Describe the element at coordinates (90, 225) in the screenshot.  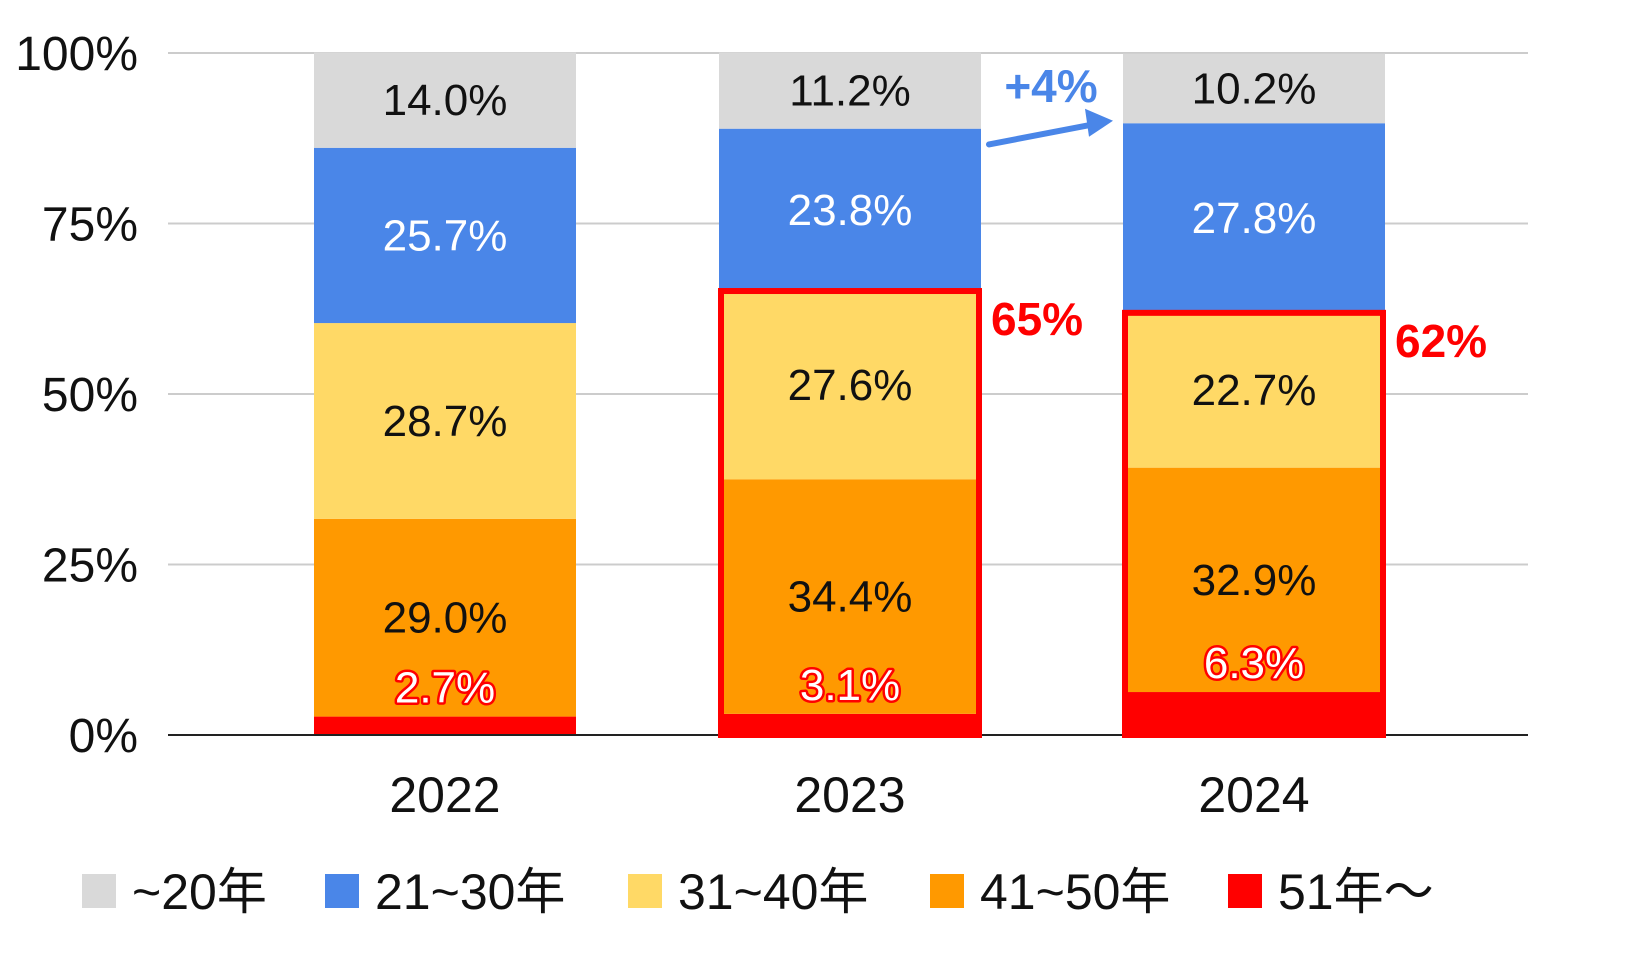
I see `y-tick-label: 75%` at that location.